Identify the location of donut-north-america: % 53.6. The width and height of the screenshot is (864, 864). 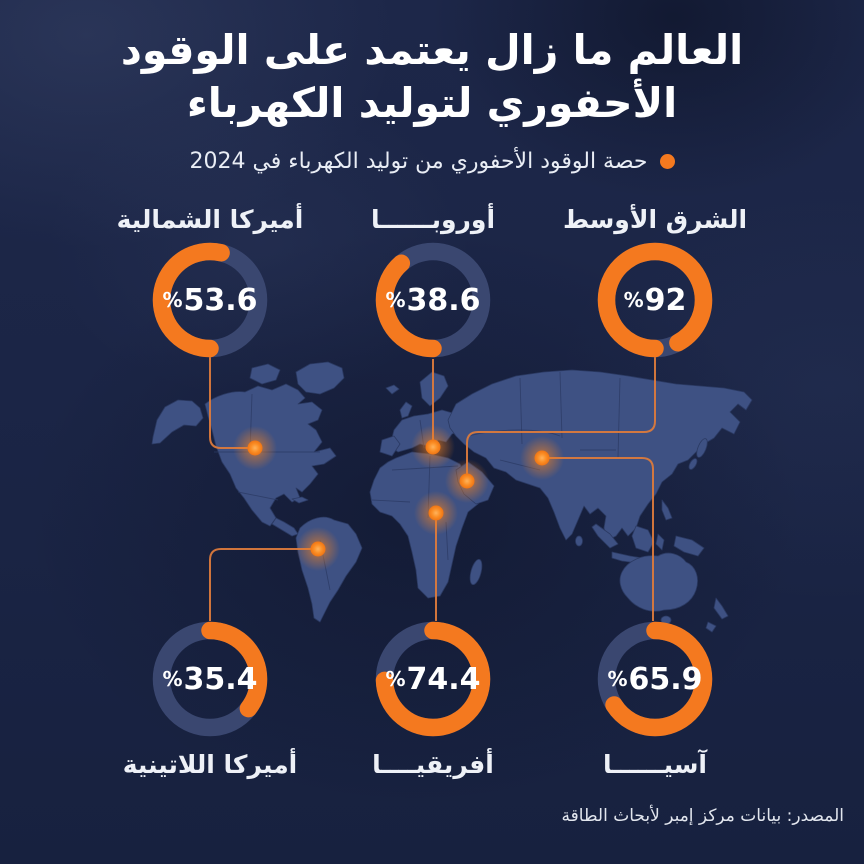
(210, 300).